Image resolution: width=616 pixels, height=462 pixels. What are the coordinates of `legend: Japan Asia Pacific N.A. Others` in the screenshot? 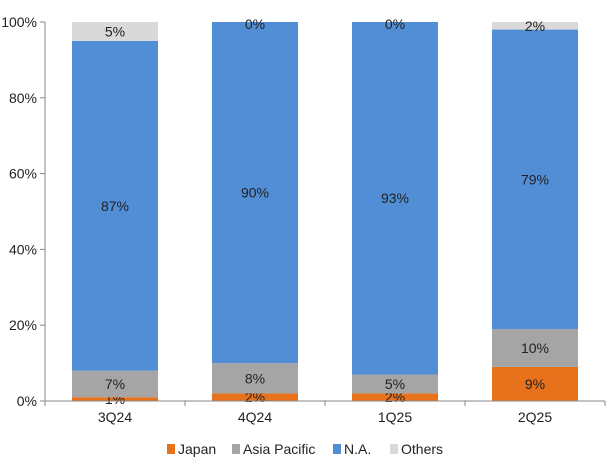 It's located at (305, 449).